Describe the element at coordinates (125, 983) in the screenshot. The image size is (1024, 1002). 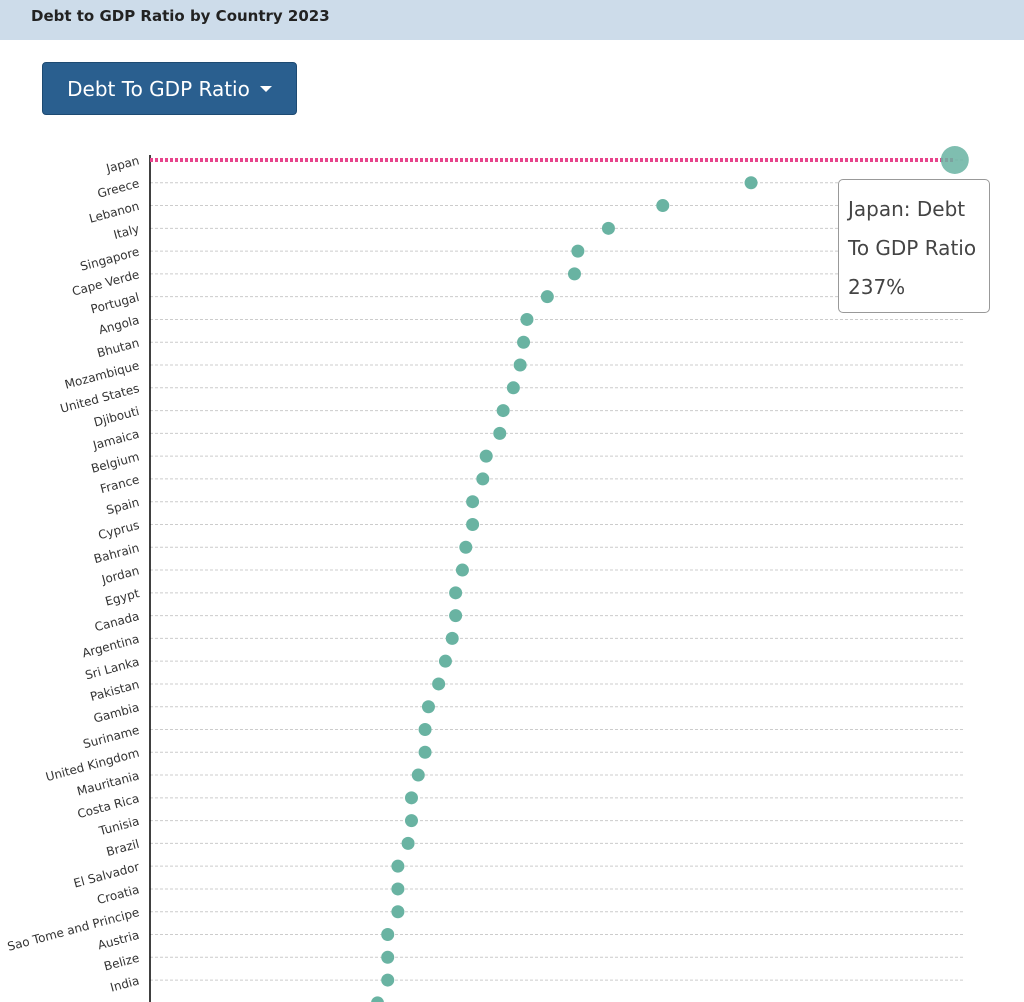
I see `y-tick-label: India` at that location.